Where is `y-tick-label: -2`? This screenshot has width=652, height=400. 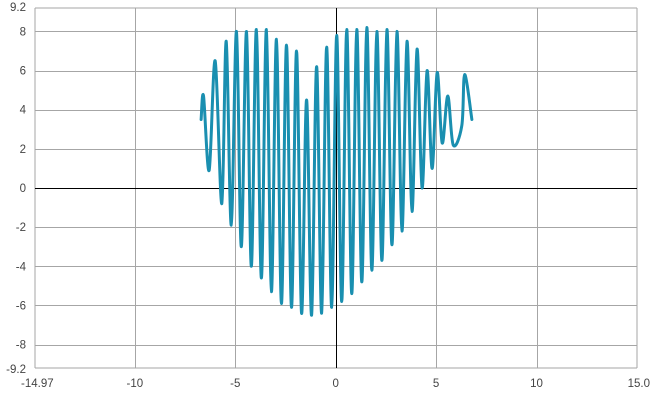
y-tick-label: -2 is located at coordinates (21, 228).